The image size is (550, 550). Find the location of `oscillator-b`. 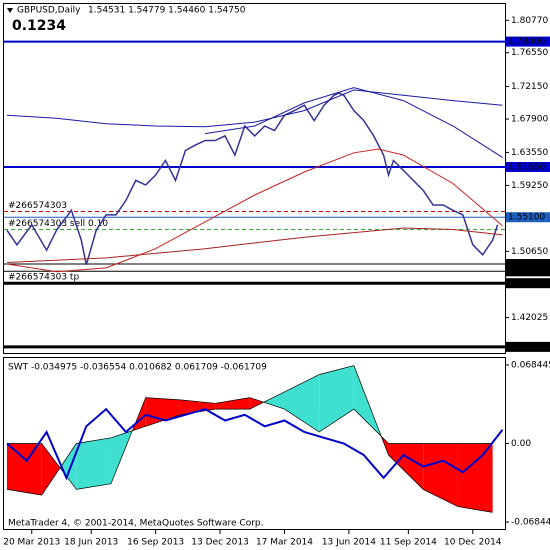

oscillator-b is located at coordinates (250, 443).